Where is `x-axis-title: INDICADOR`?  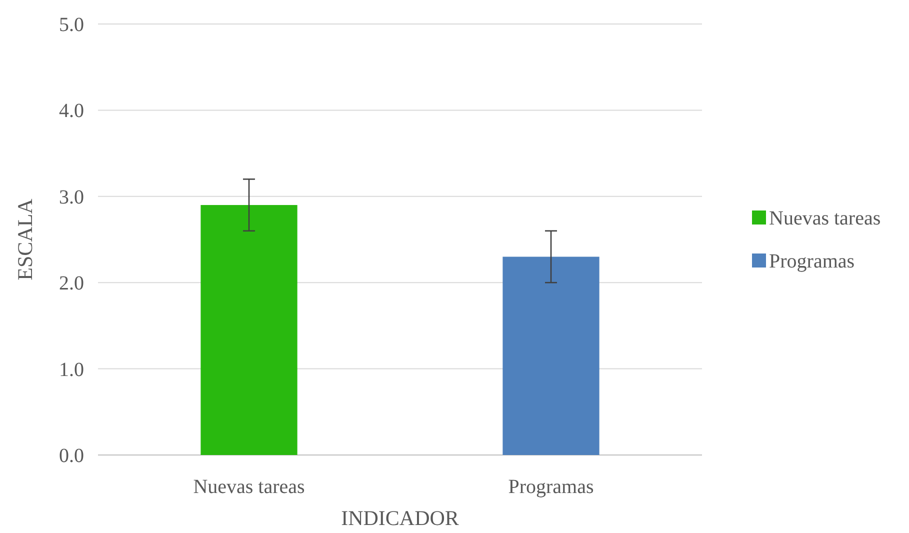
x-axis-title: INDICADOR is located at coordinates (400, 518).